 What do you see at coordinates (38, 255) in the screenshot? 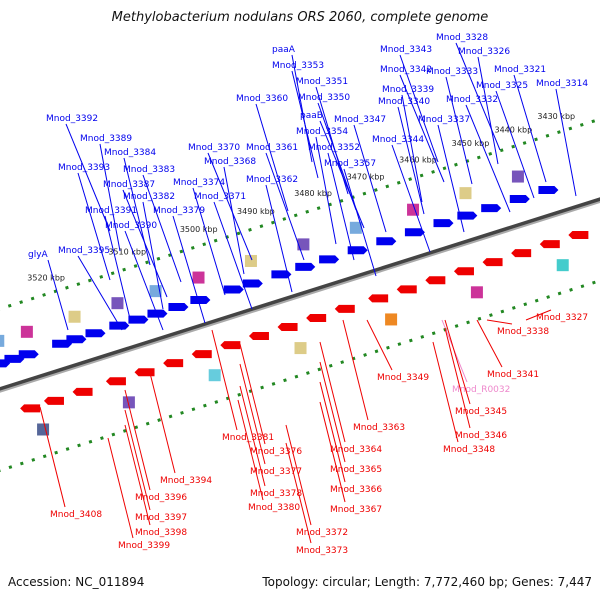
I see `forward-gene-label: glyA` at bounding box center [38, 255].